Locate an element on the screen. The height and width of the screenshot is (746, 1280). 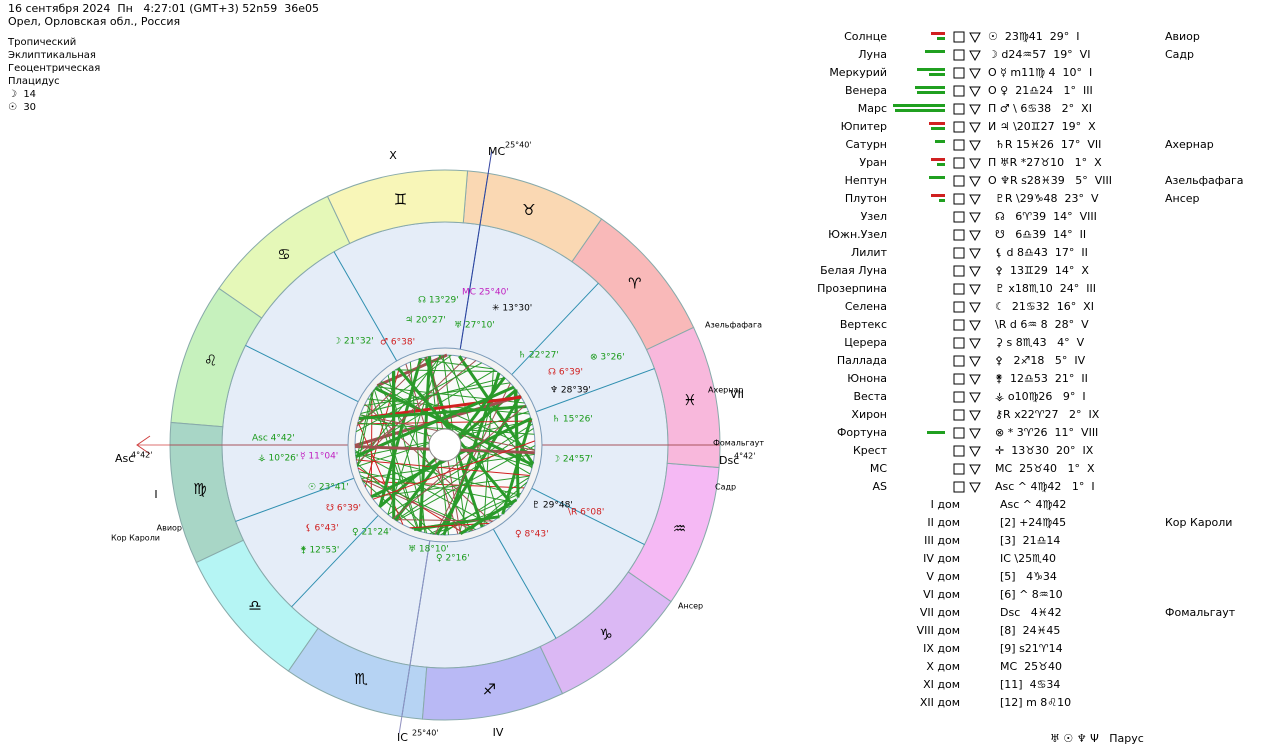
planet-name: Селена is located at coordinates (866, 306).